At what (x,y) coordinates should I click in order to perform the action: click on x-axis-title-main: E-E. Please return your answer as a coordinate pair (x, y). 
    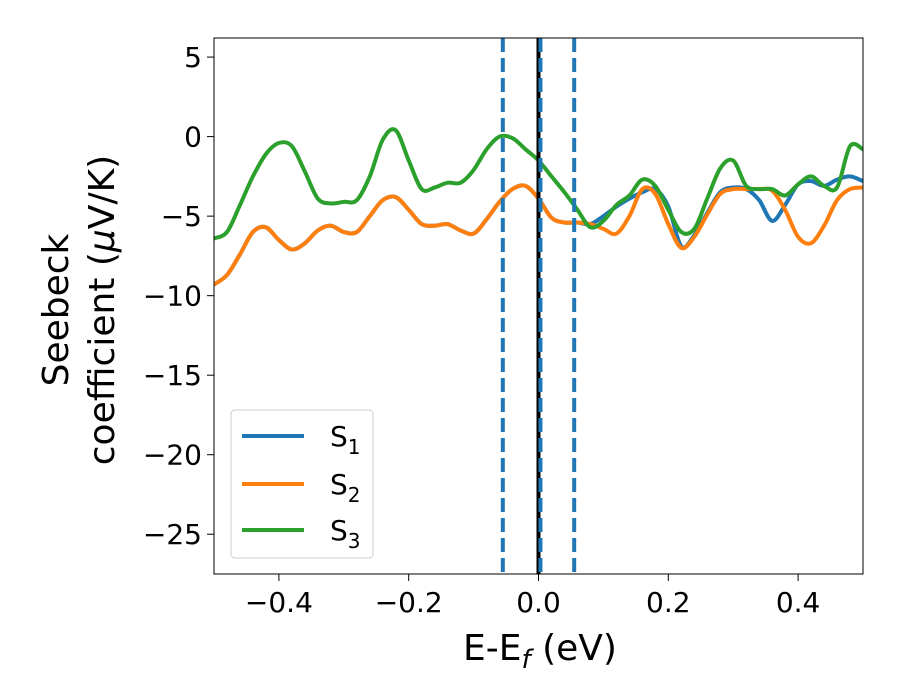
    Looking at the image, I should click on (492, 648).